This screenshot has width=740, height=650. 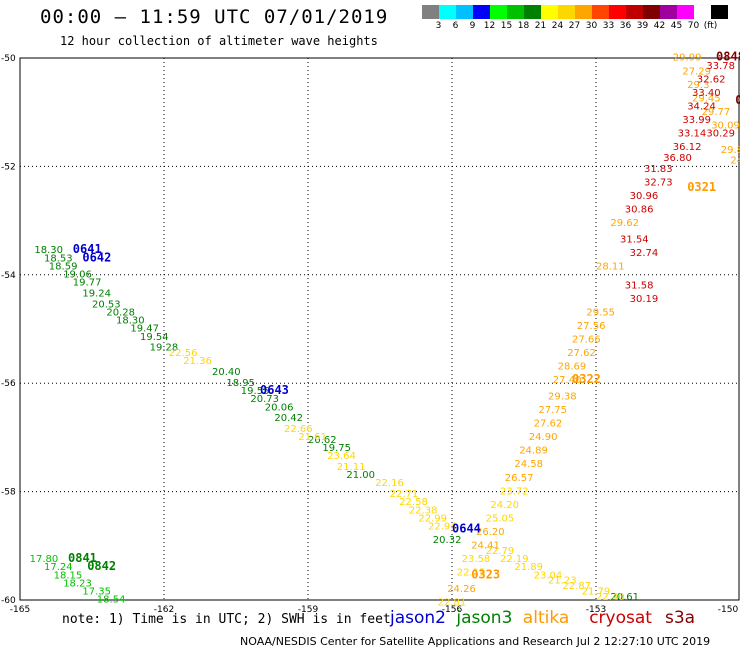 I want to click on legend-label: 45, so click(x=676, y=26).